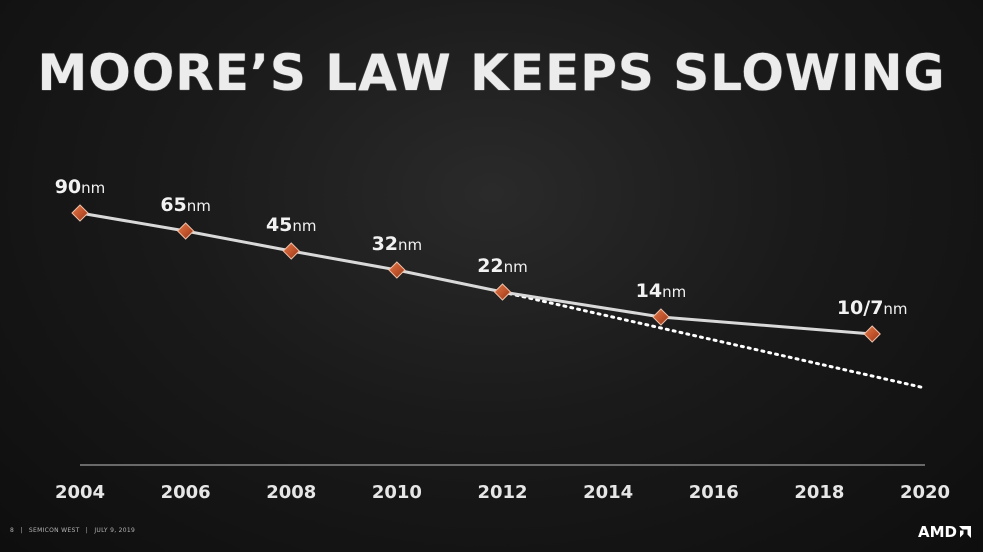 This screenshot has height=552, width=983. I want to click on x-tick-label: 2018, so click(819, 492).